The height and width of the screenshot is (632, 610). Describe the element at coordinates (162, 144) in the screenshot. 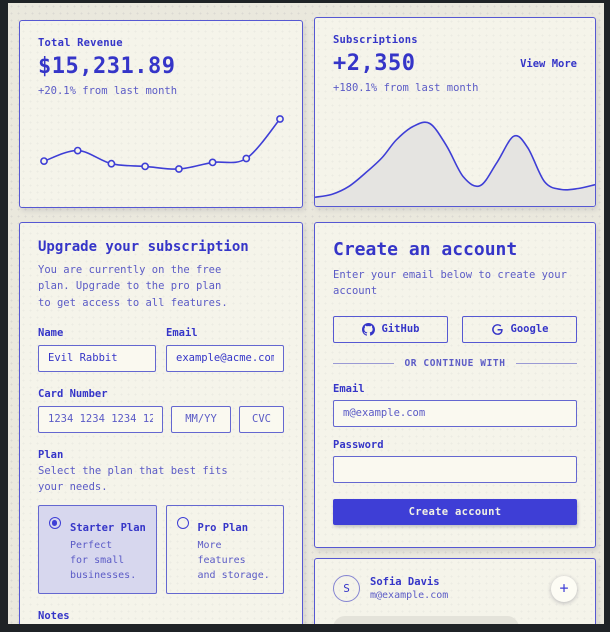

I see `revenue-line-chart` at that location.